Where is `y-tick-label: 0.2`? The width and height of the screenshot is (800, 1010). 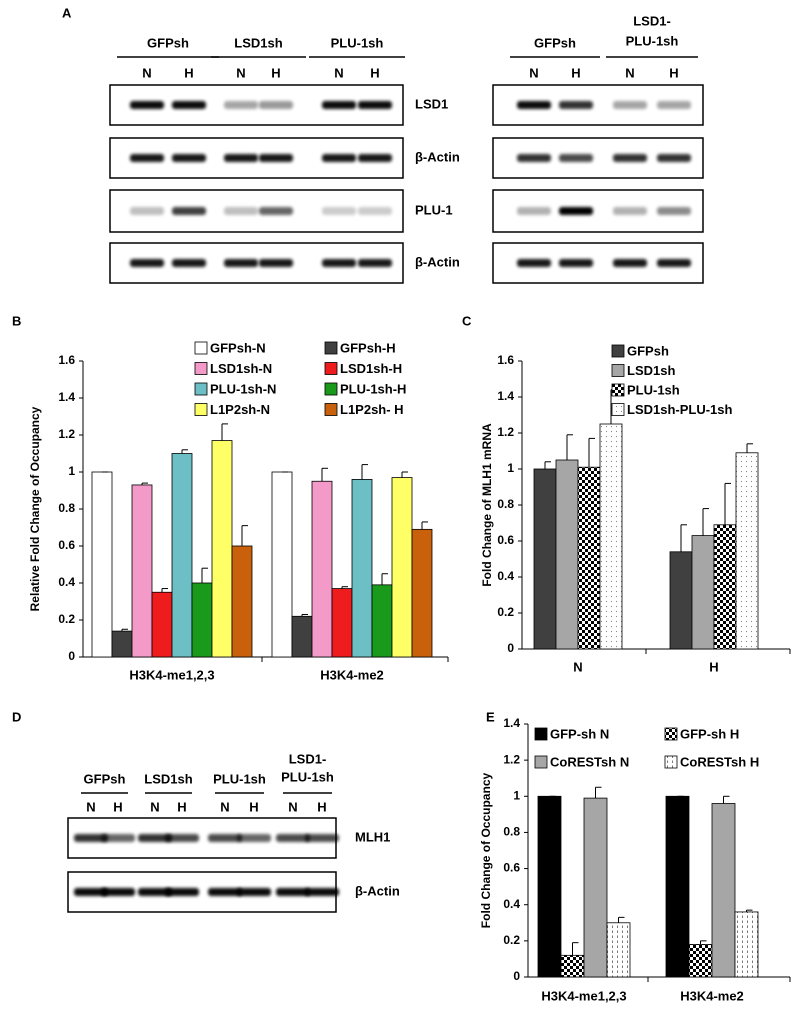 y-tick-label: 0.2 is located at coordinates (511, 940).